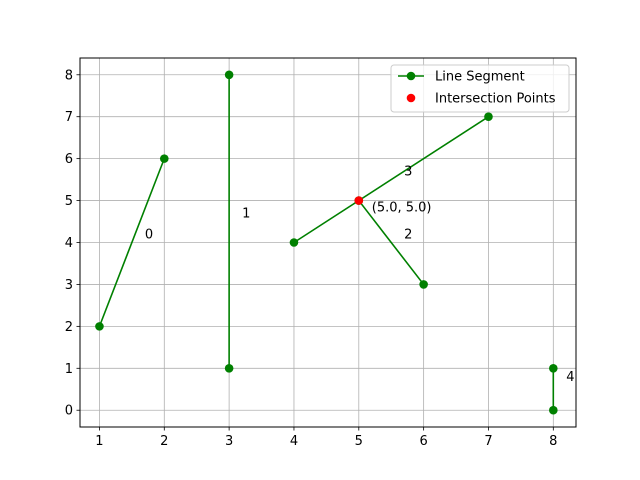  I want to click on legend-intersection-marker, so click(411, 98).